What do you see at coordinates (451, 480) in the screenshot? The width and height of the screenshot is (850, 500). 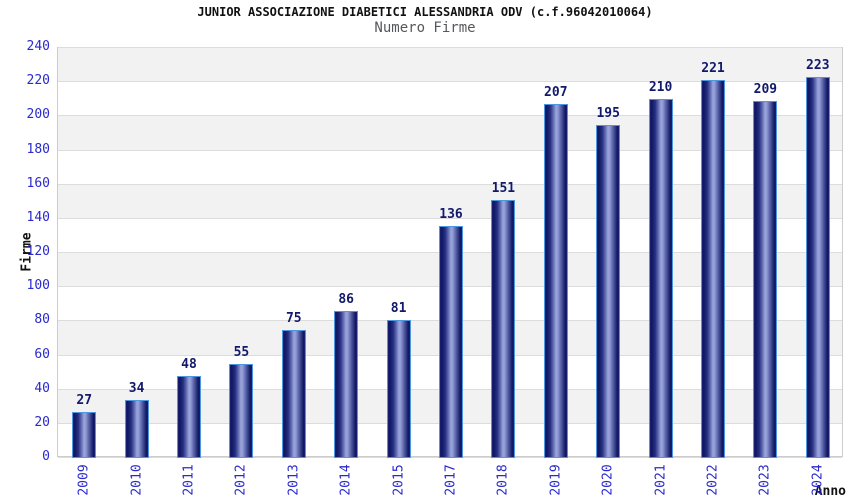 I see `x-tick-label: 2017` at bounding box center [451, 480].